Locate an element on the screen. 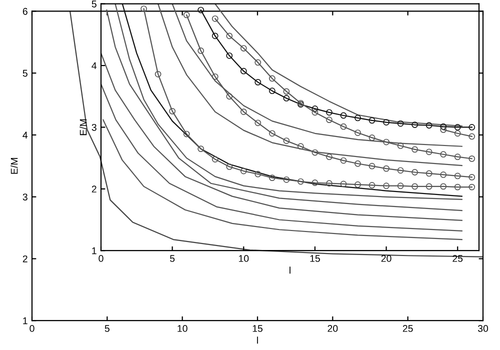 This screenshot has width=500, height=350. x-tick-label: 30 is located at coordinates (483, 328).